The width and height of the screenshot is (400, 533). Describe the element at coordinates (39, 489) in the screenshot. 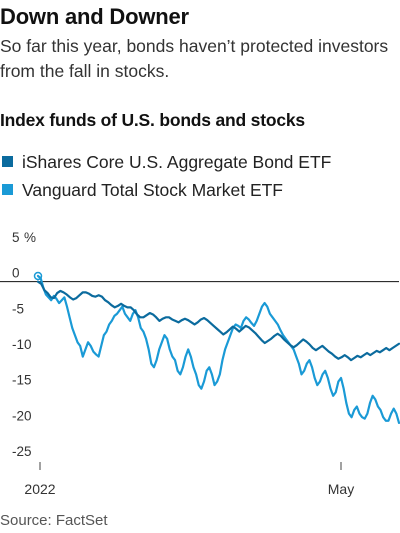

I see `x-tick-label: 2022` at that location.